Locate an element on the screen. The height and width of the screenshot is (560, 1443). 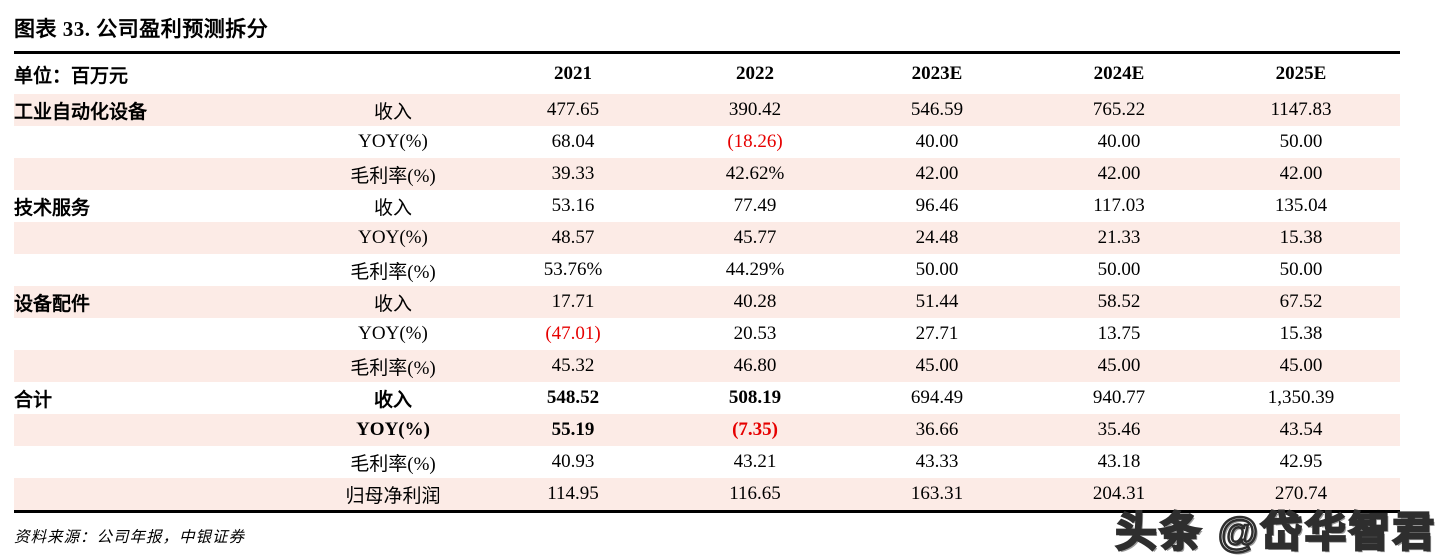
value-cell: 163.31 is located at coordinates (937, 493).